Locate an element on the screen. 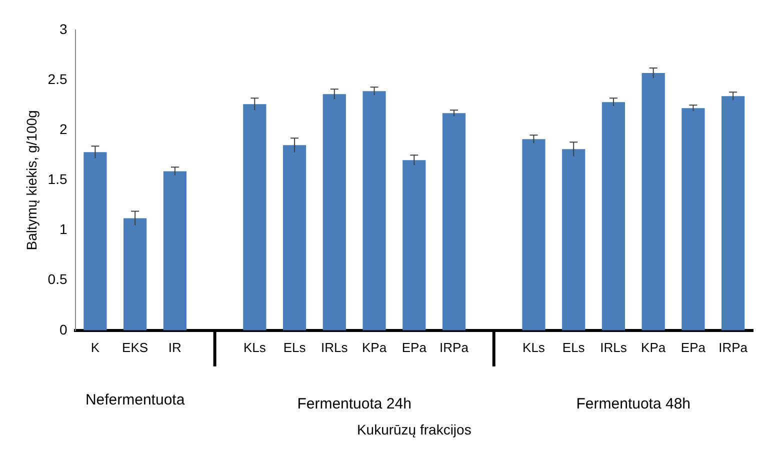  y-tick-label: 2.5 is located at coordinates (58, 78).